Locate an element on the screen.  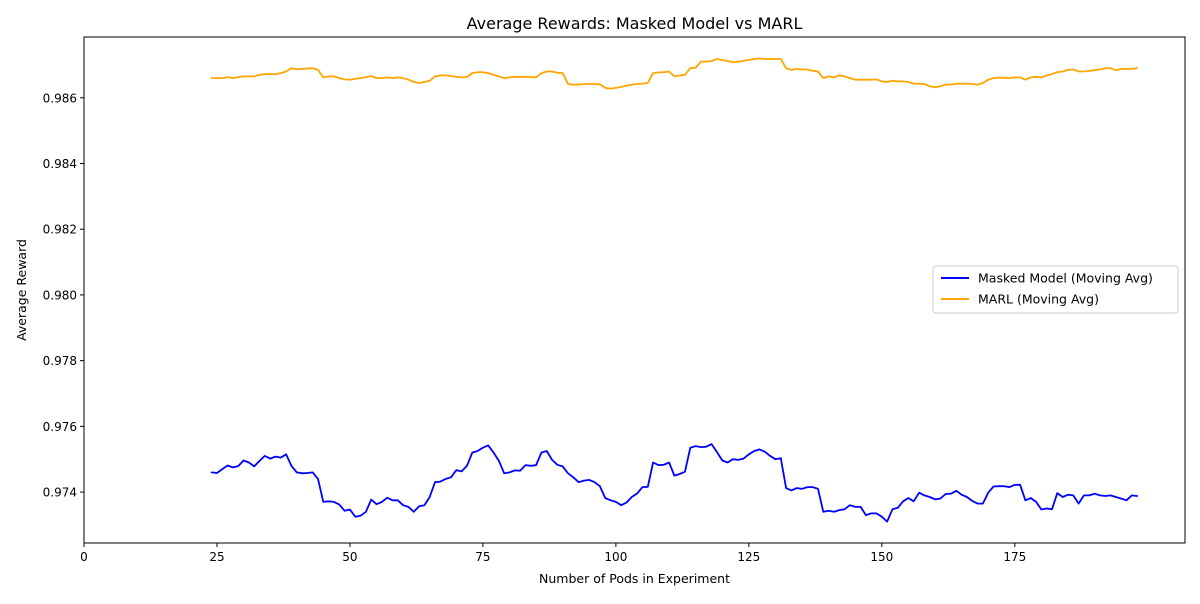
x-tick-label: 25 is located at coordinates (216, 557).